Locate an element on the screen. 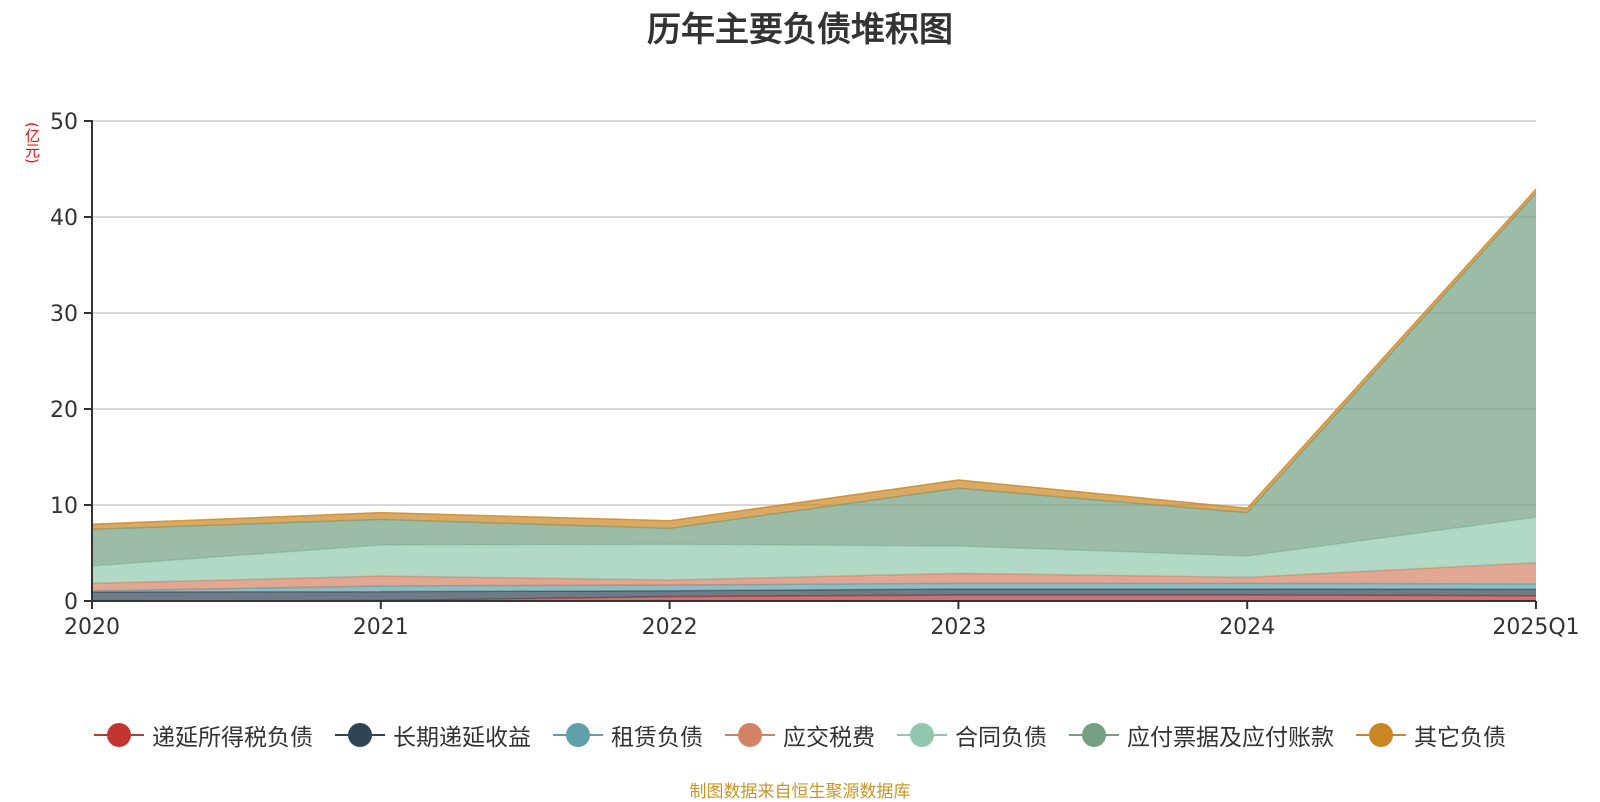 The width and height of the screenshot is (1600, 802). legend-item: 递延所得税负债 is located at coordinates (203, 735).